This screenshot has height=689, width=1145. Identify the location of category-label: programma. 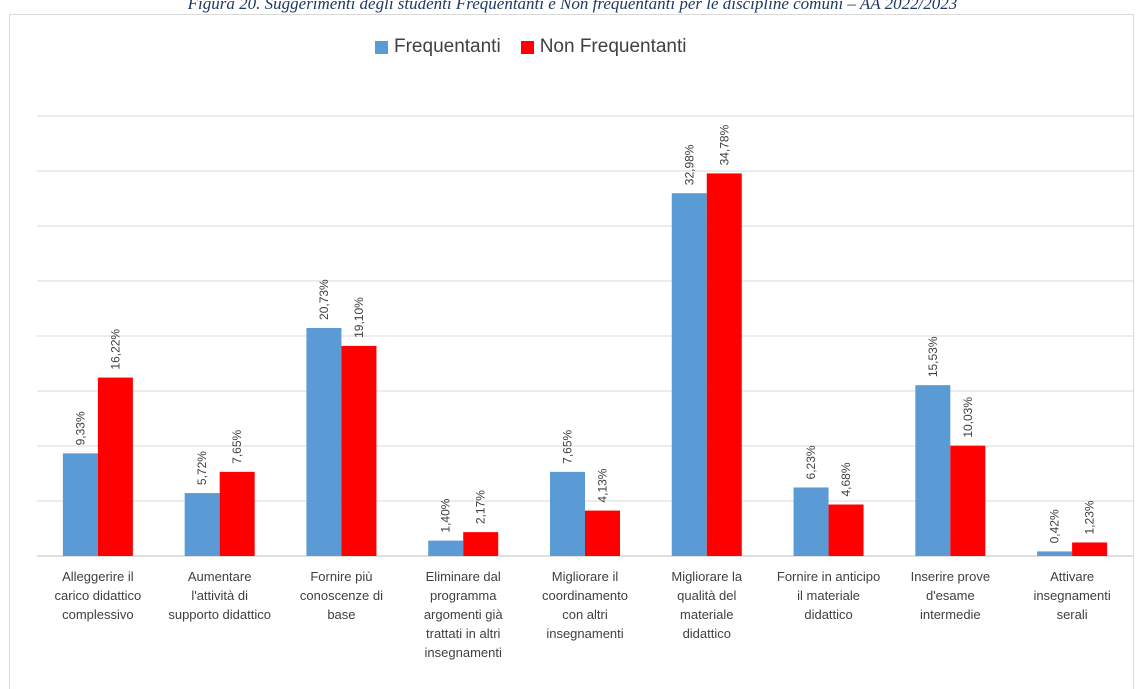
(463, 595).